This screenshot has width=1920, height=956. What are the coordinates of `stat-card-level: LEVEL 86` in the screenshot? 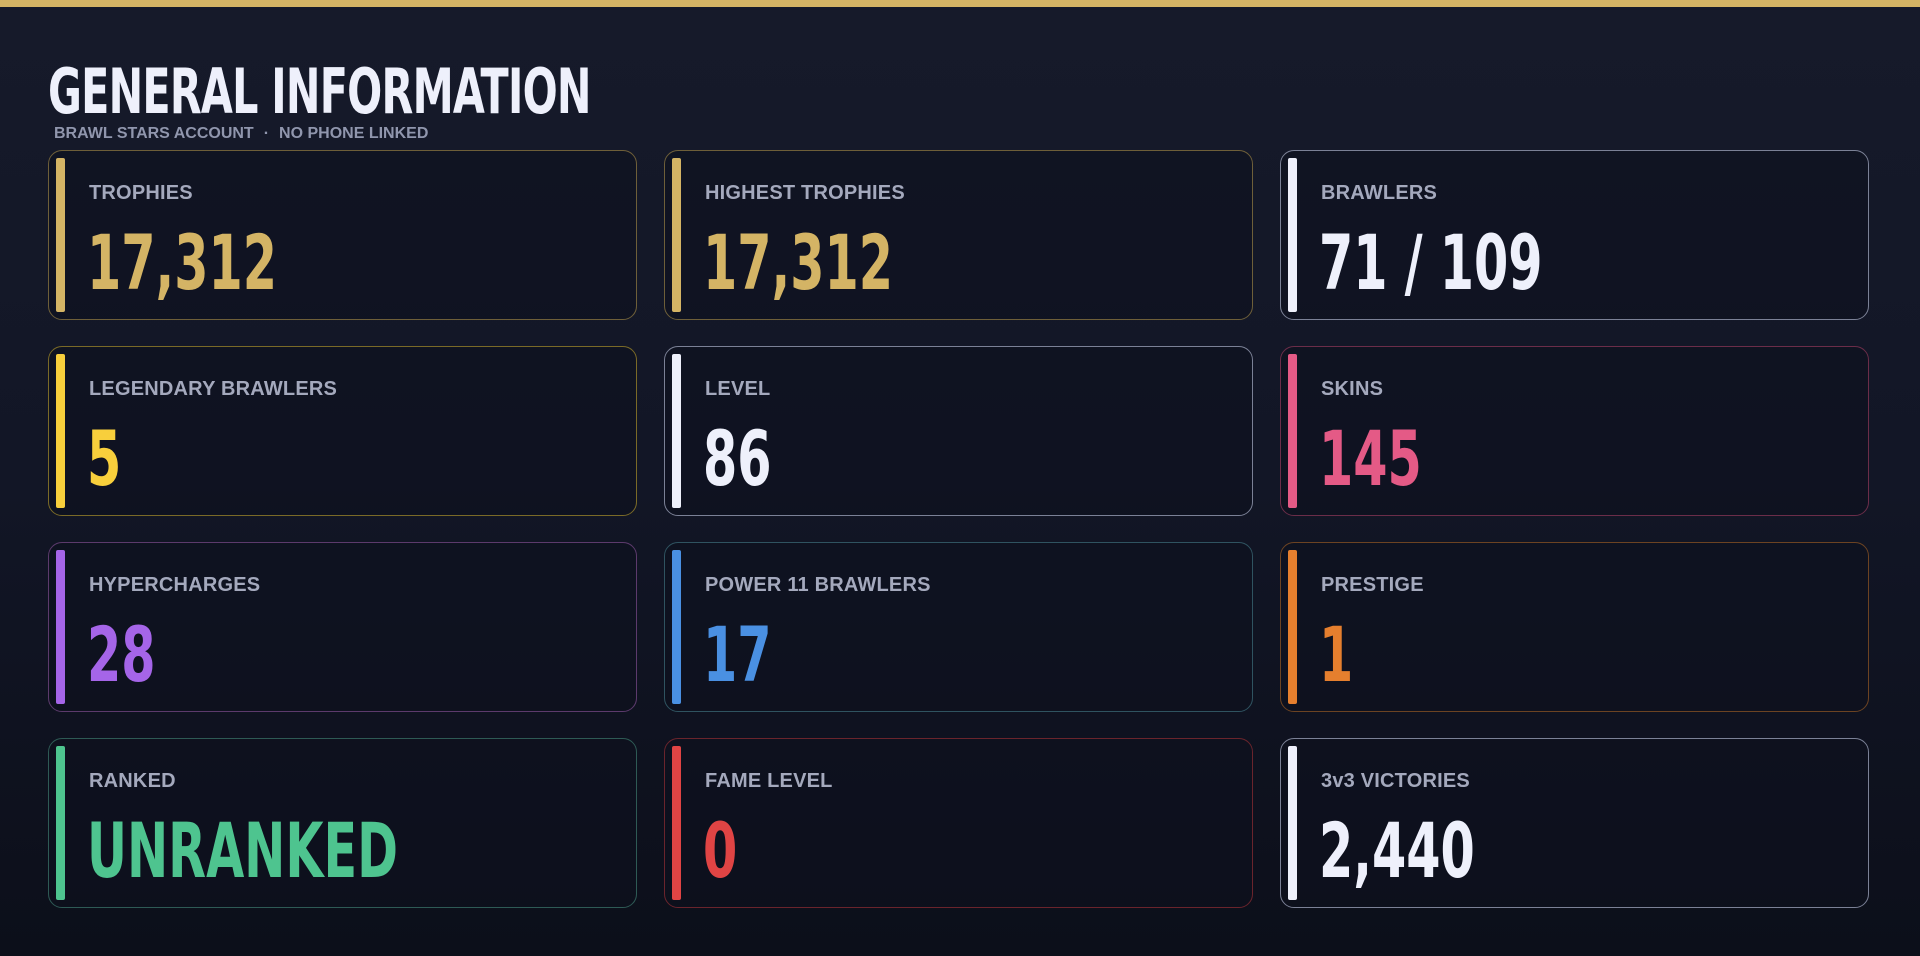 It's located at (958, 431).